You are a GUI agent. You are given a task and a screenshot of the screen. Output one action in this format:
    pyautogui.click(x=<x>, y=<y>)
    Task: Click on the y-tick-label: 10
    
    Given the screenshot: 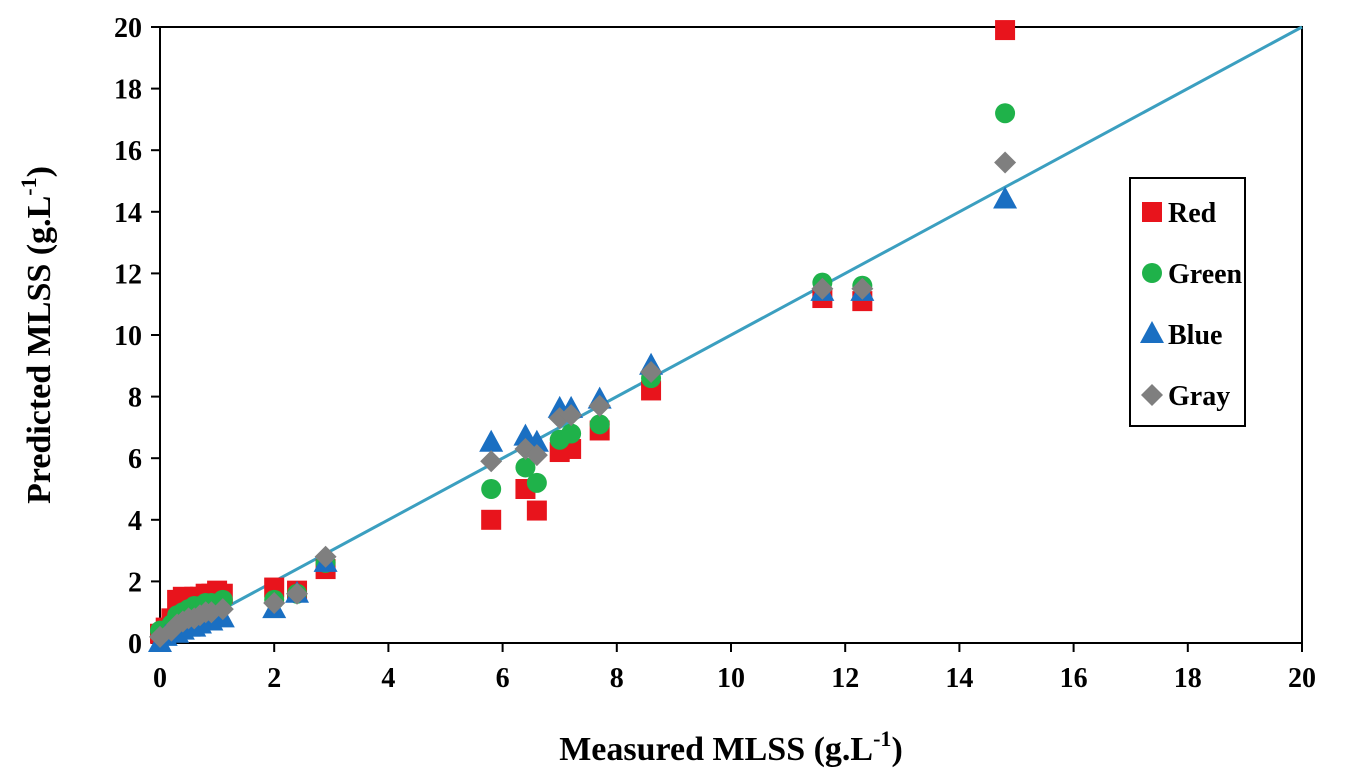 What is the action you would take?
    pyautogui.click(x=128, y=336)
    